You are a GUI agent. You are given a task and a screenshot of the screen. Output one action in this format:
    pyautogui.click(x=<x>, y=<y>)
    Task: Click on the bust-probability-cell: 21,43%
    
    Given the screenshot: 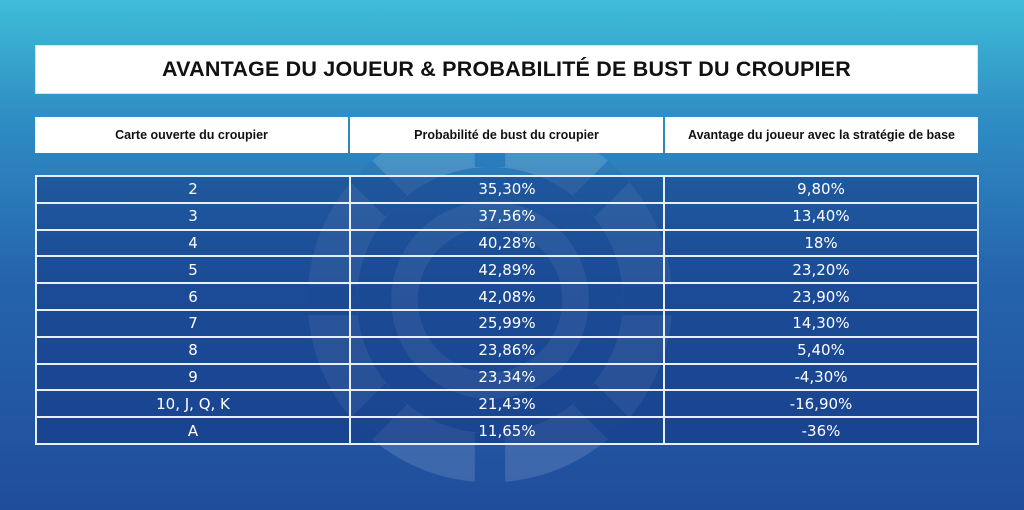 What is the action you would take?
    pyautogui.click(x=507, y=404)
    